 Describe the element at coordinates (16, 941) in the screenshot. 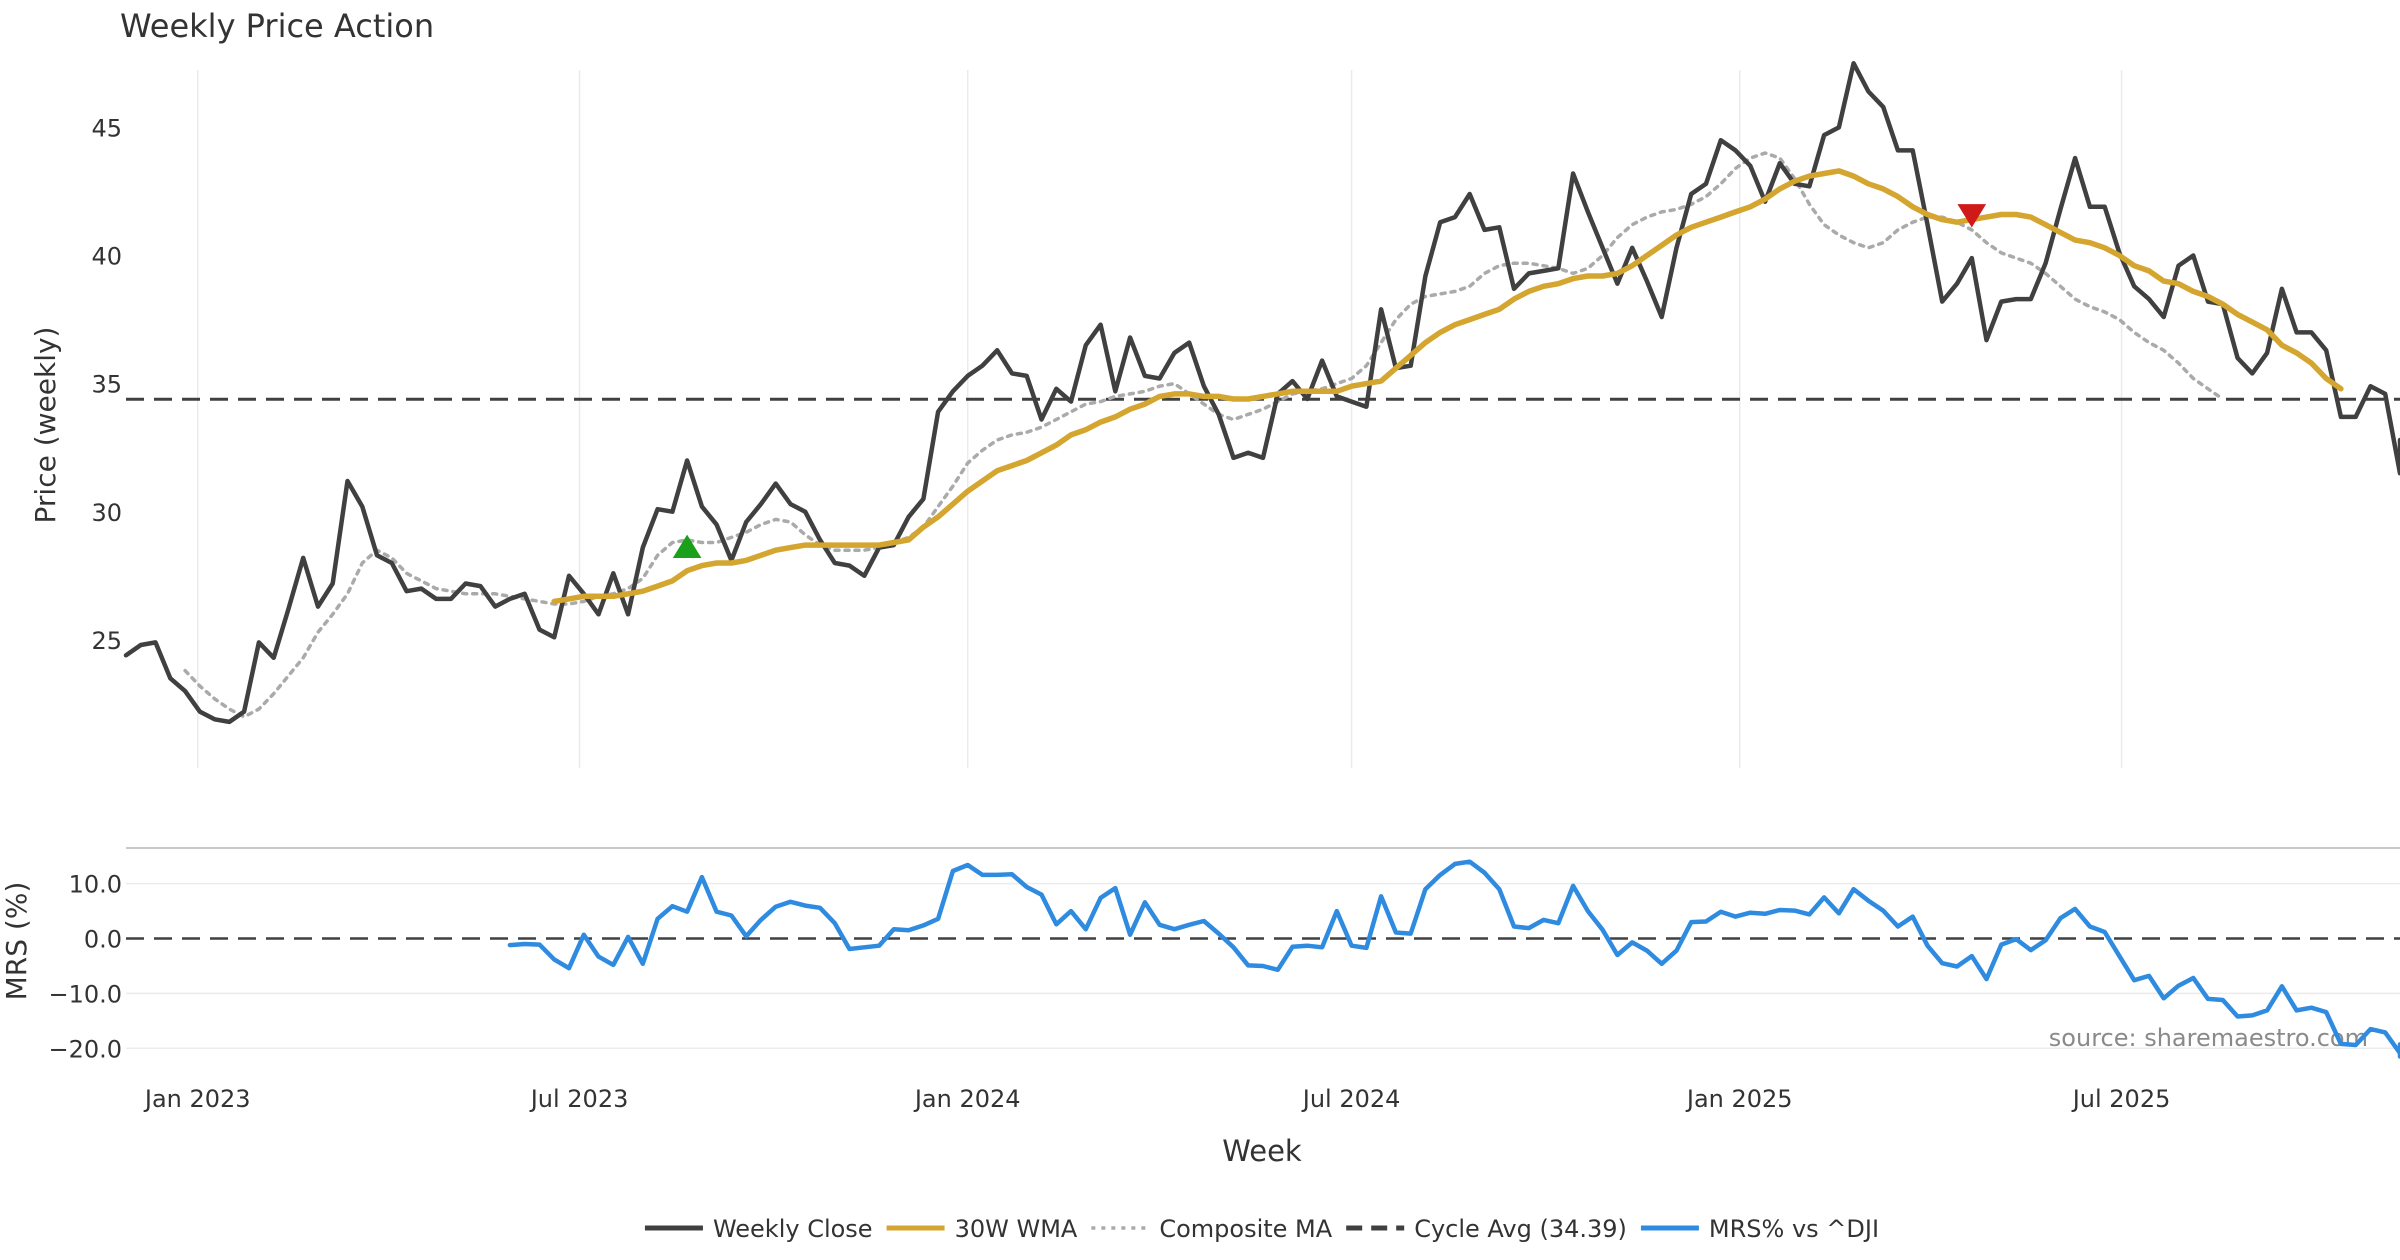

I see `mrs-y-axis-label: MRS (%)` at that location.